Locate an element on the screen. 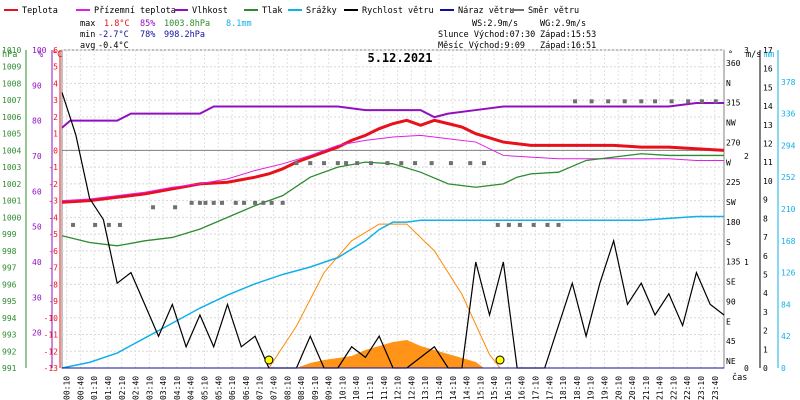  rain-tick-label: 294 is located at coordinates (788, 145).